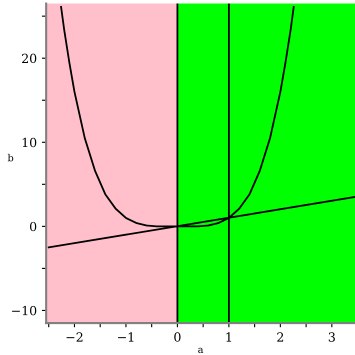 This screenshot has width=355, height=355. I want to click on x-tick-label: −1, so click(126, 337).